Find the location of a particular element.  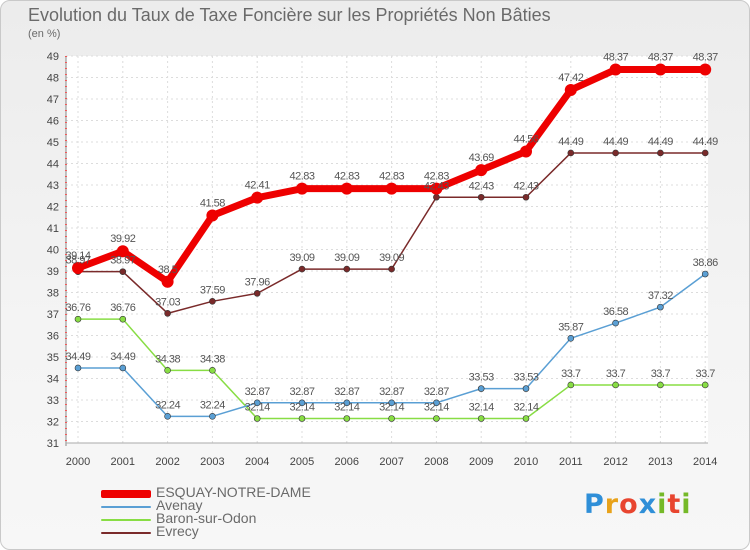

data-label: 33.53 is located at coordinates (481, 378).